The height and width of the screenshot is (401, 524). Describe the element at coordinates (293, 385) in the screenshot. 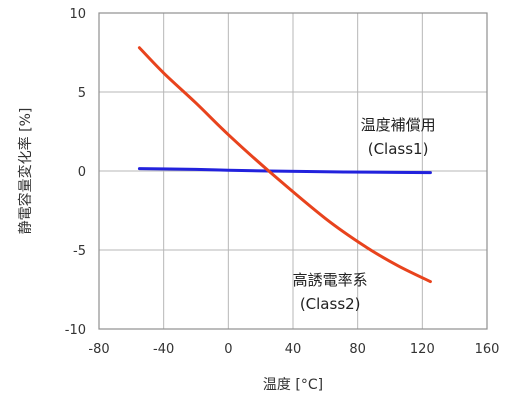

I see `x-axis-label: 温度 [°C]` at that location.